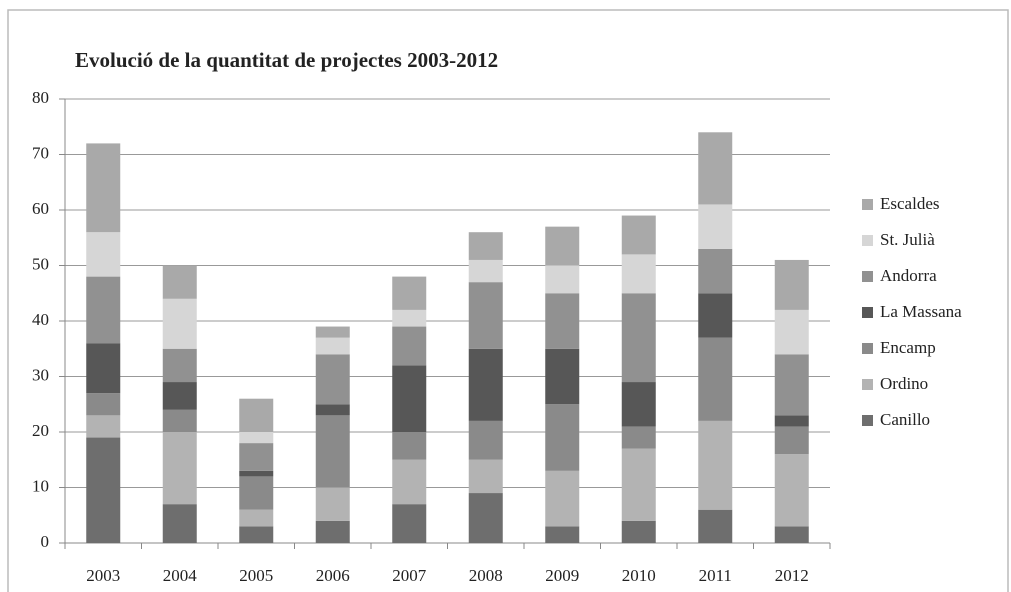  I want to click on legend-label: La Massana, so click(921, 311).